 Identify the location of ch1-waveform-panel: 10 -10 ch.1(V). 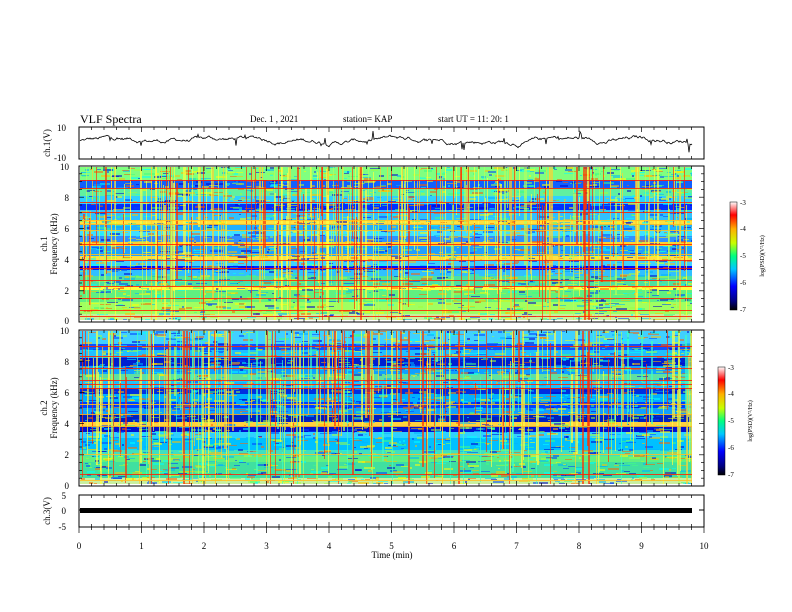
(373, 143).